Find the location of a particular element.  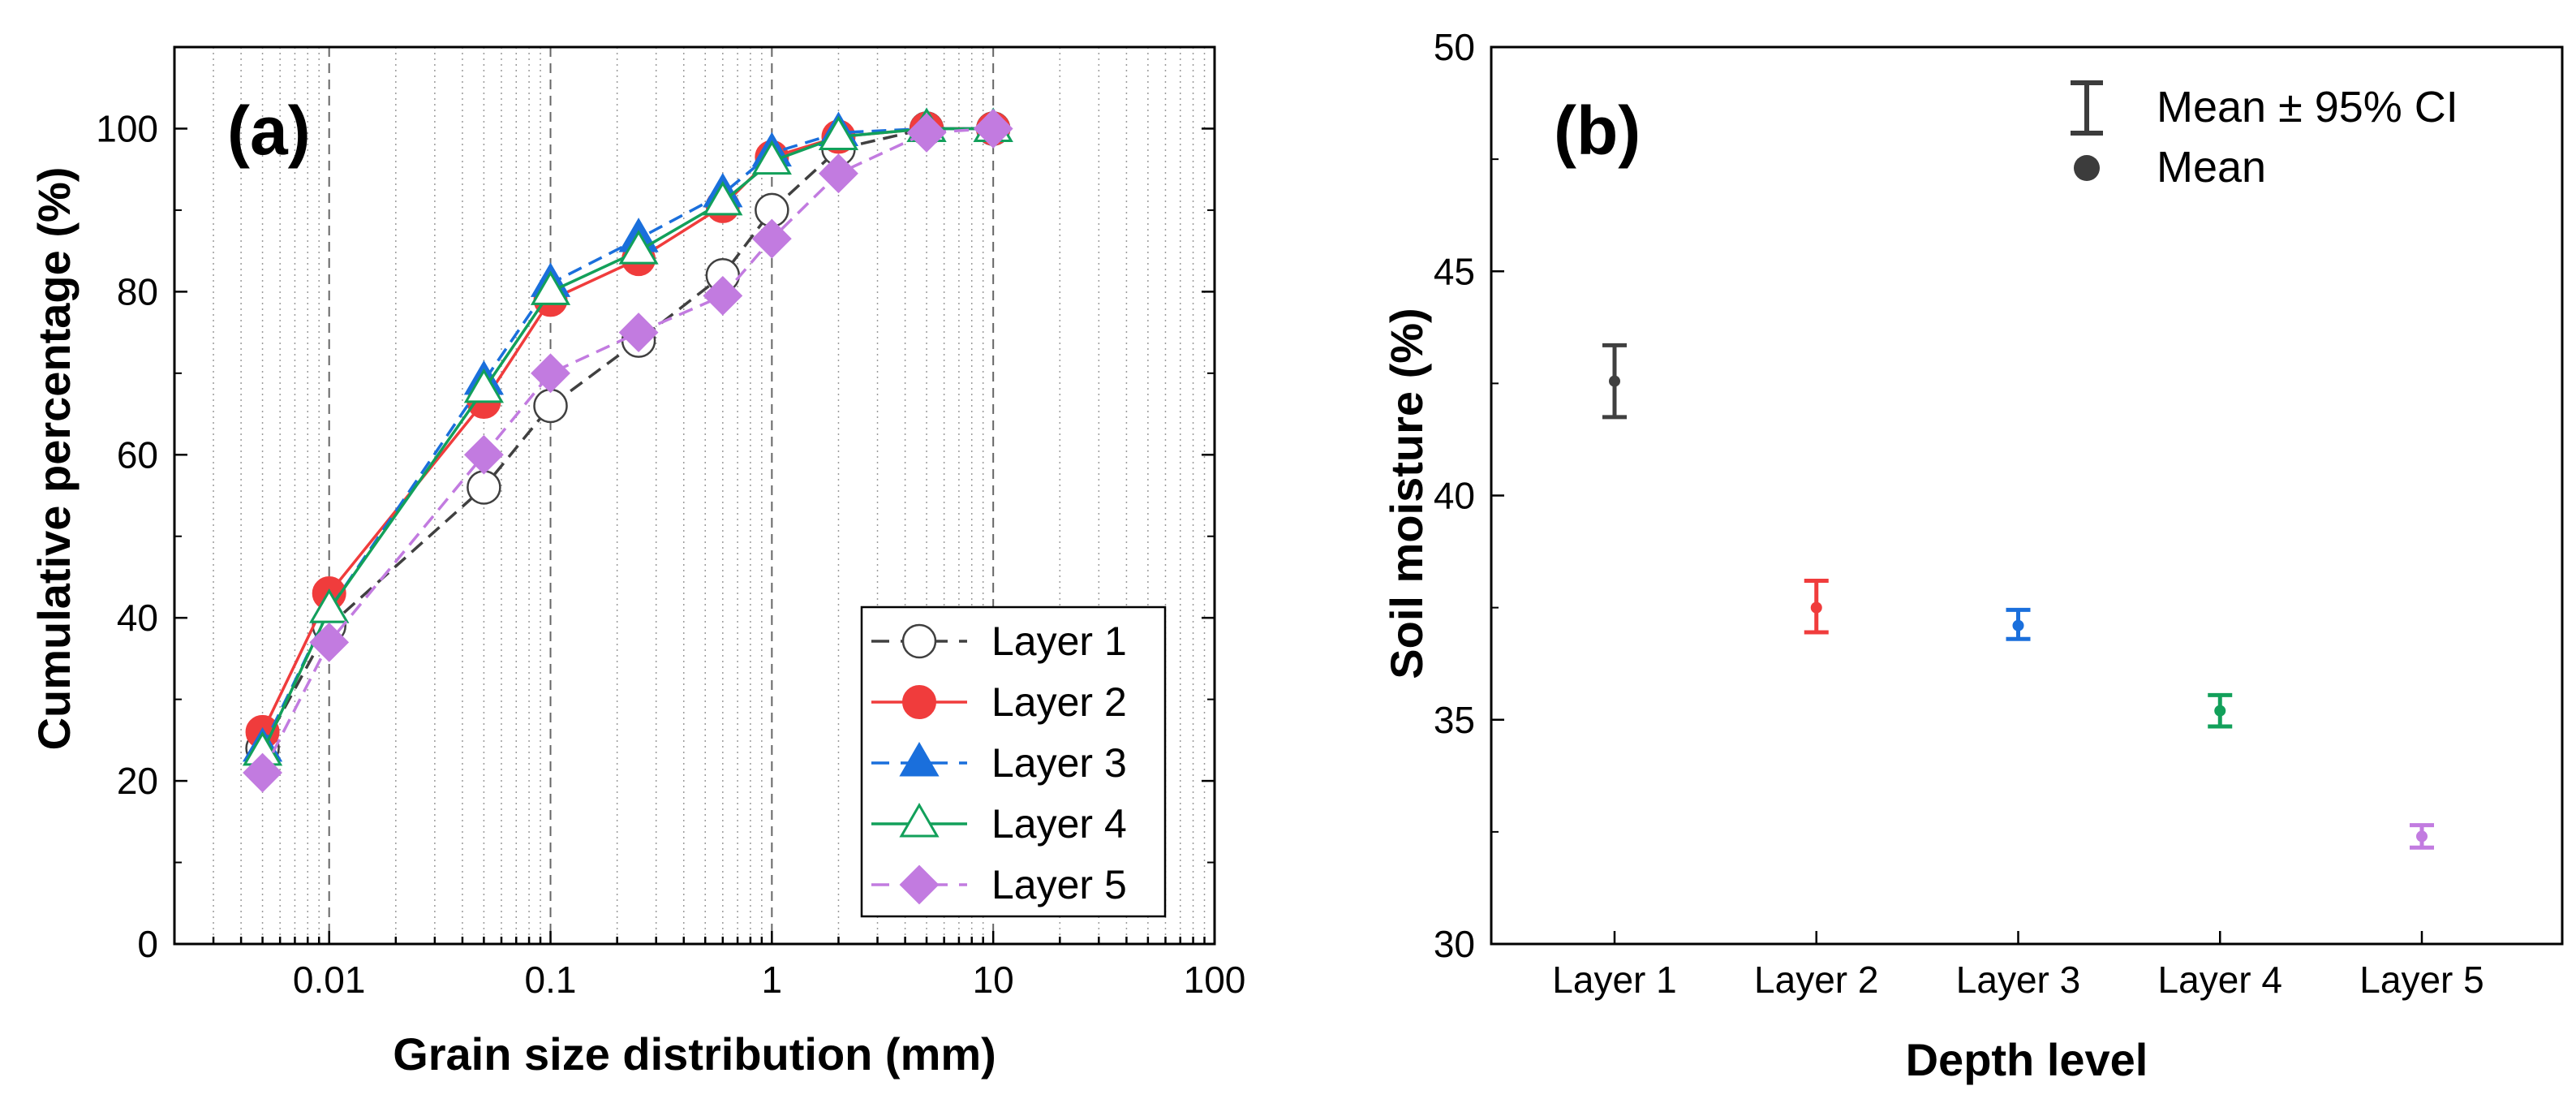

y-tick-label: 80 is located at coordinates (137, 291).